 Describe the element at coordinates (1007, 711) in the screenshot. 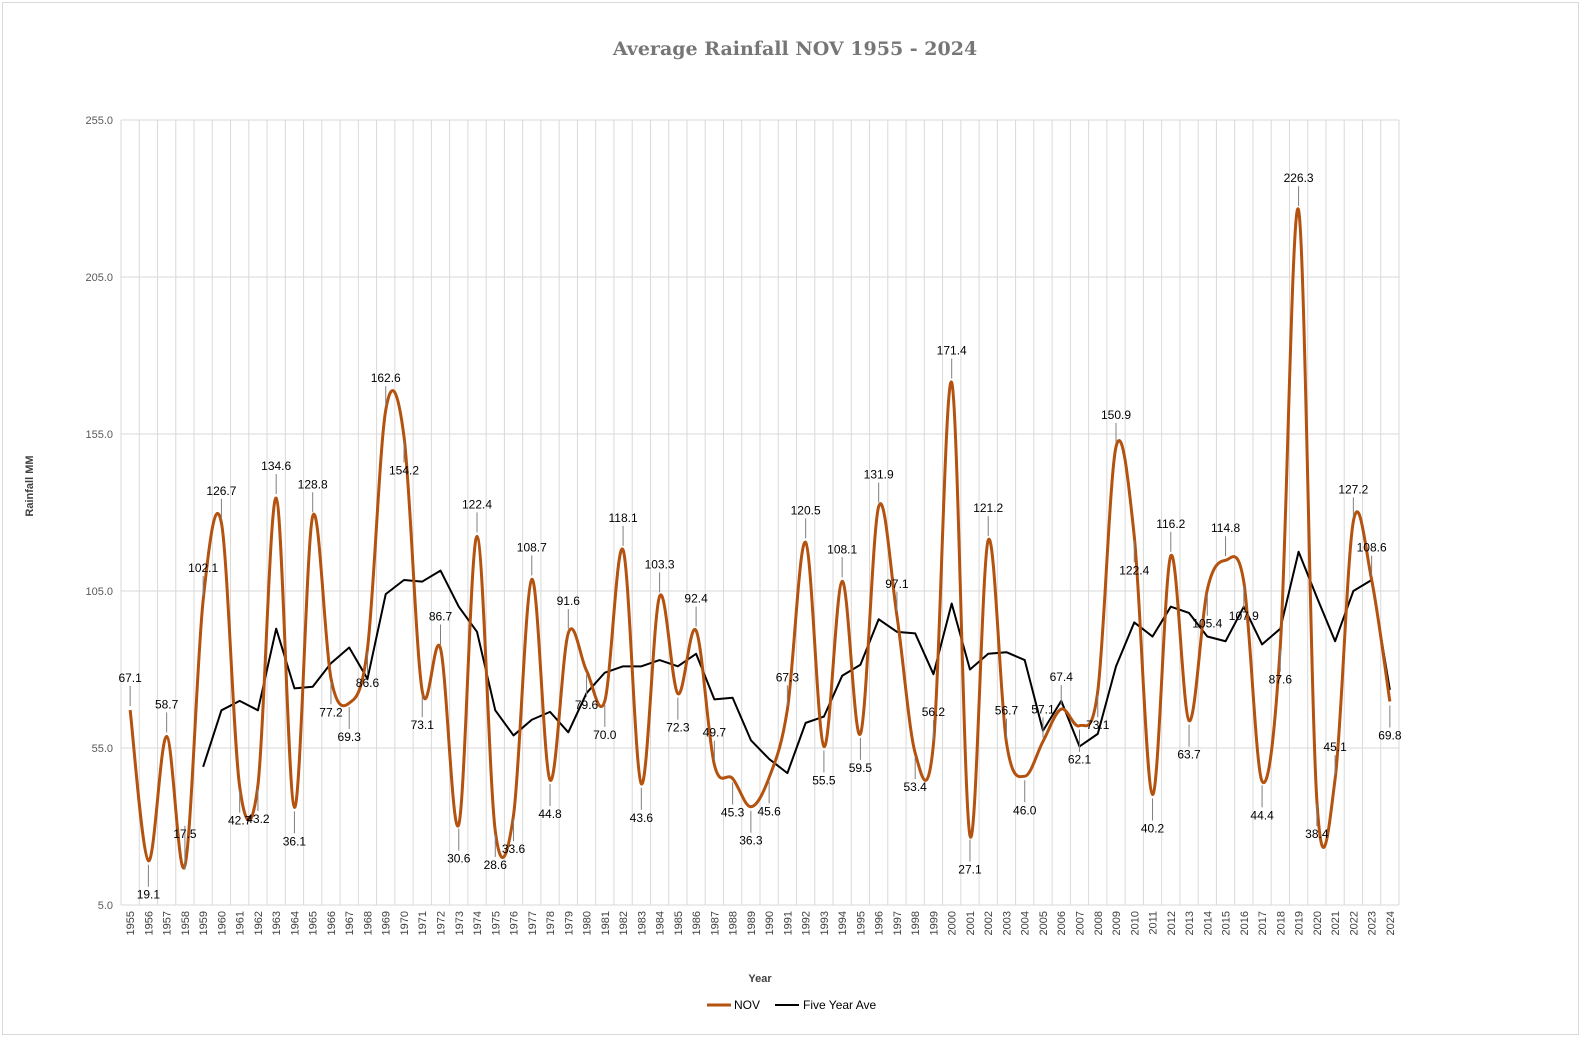

I see `nov-data-label: 56.7` at that location.